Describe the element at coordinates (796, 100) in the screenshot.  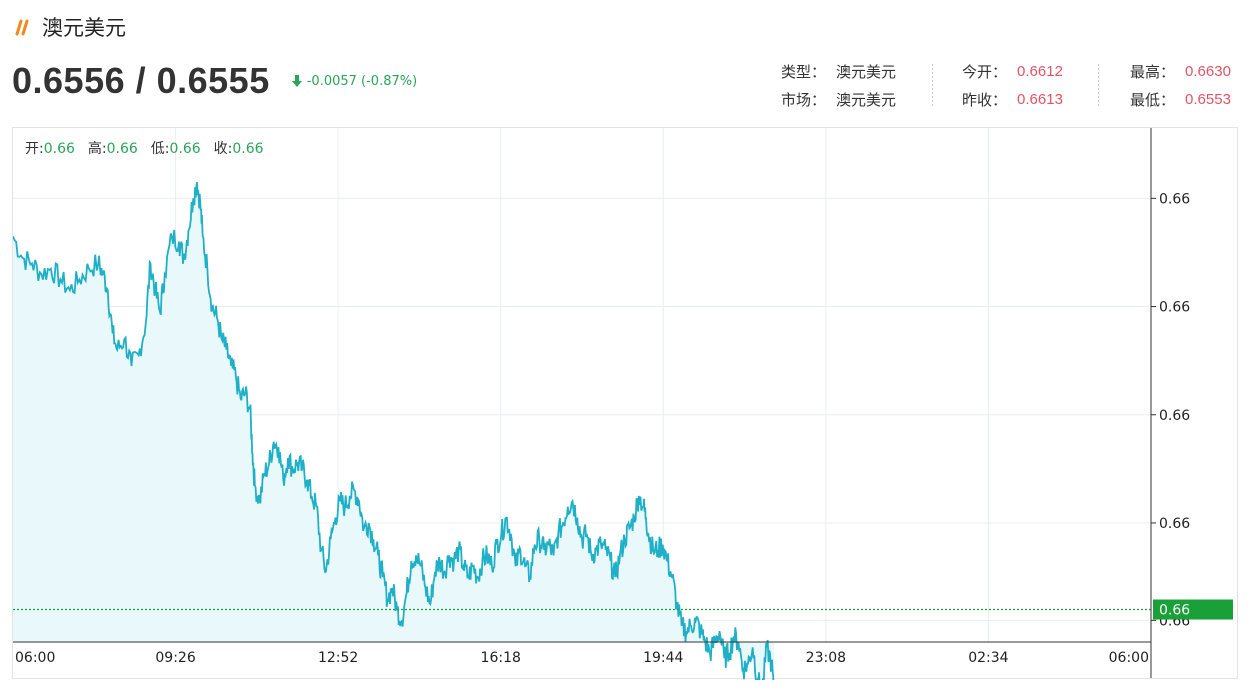
I see `market-label: 市场` at that location.